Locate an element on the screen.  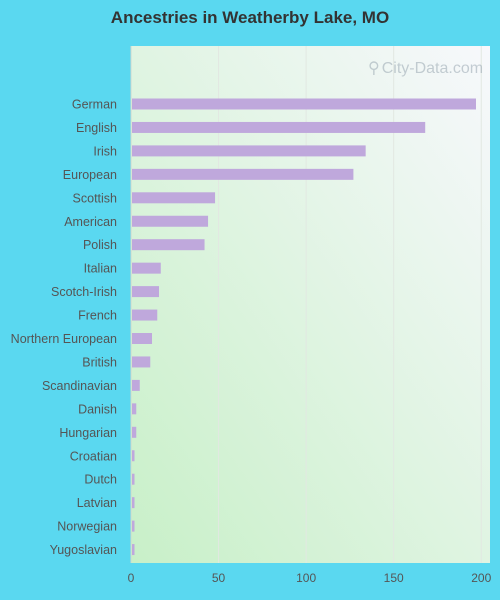
x-tick-label: 100 is located at coordinates (306, 578).